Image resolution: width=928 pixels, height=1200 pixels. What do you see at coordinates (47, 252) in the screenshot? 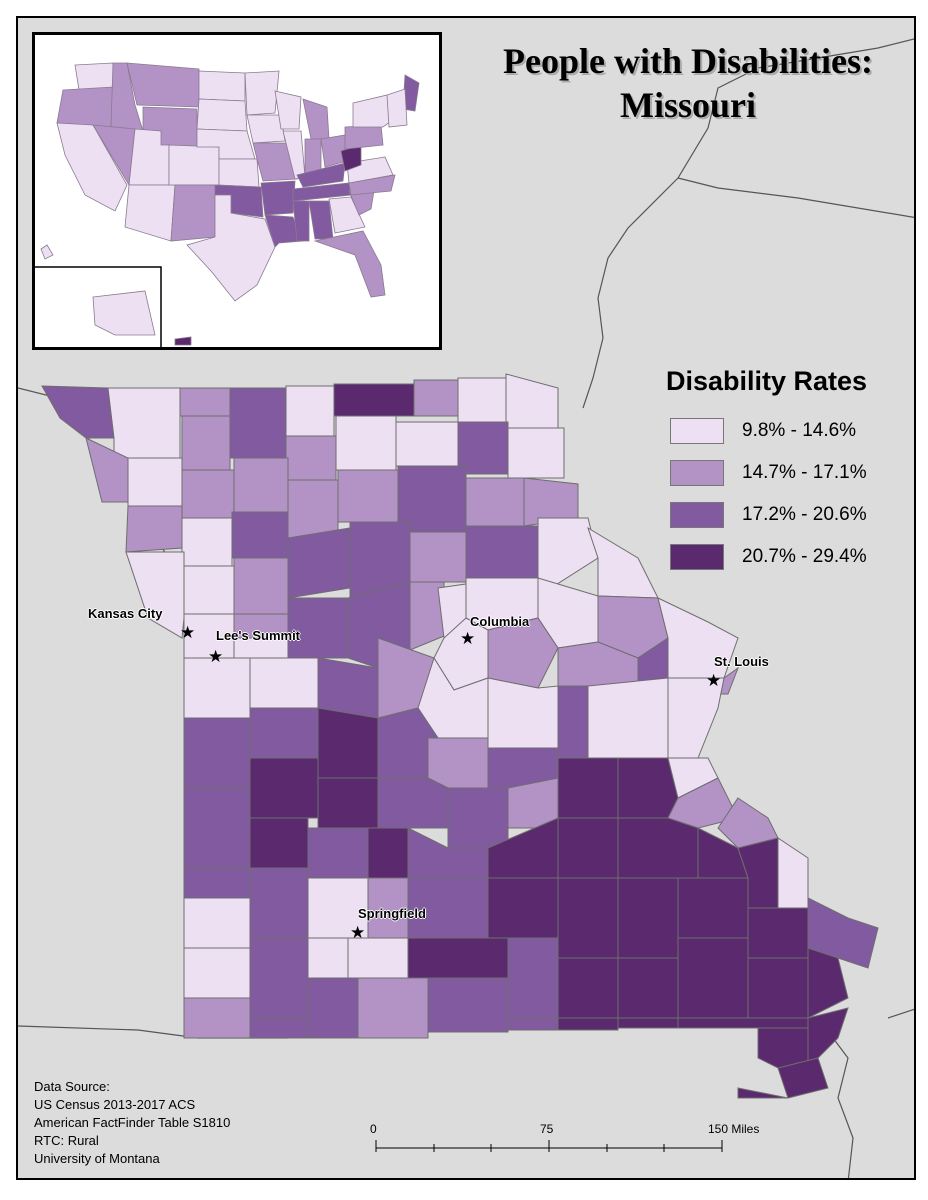
I see `state-hi` at bounding box center [47, 252].